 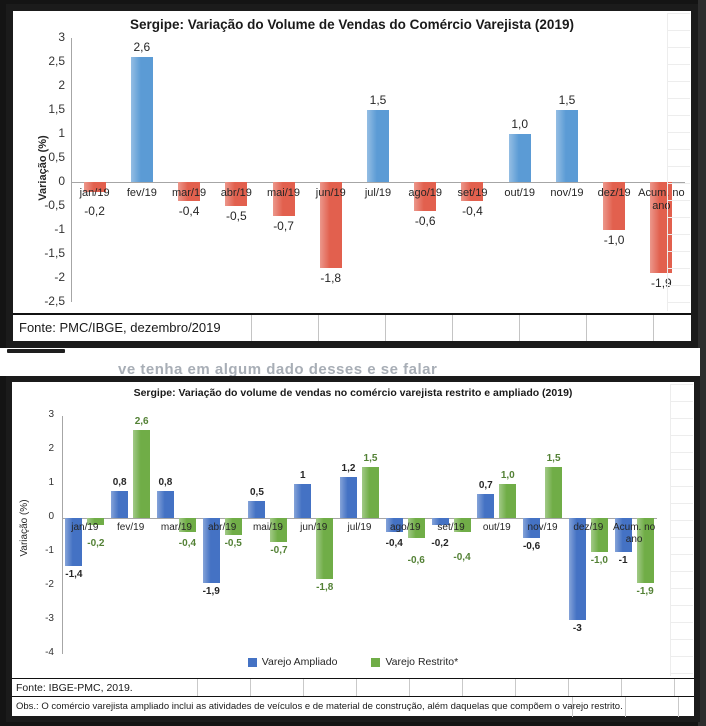 I want to click on source-text: Fonte: IBGE-PMC, 2019., so click(x=74, y=688).